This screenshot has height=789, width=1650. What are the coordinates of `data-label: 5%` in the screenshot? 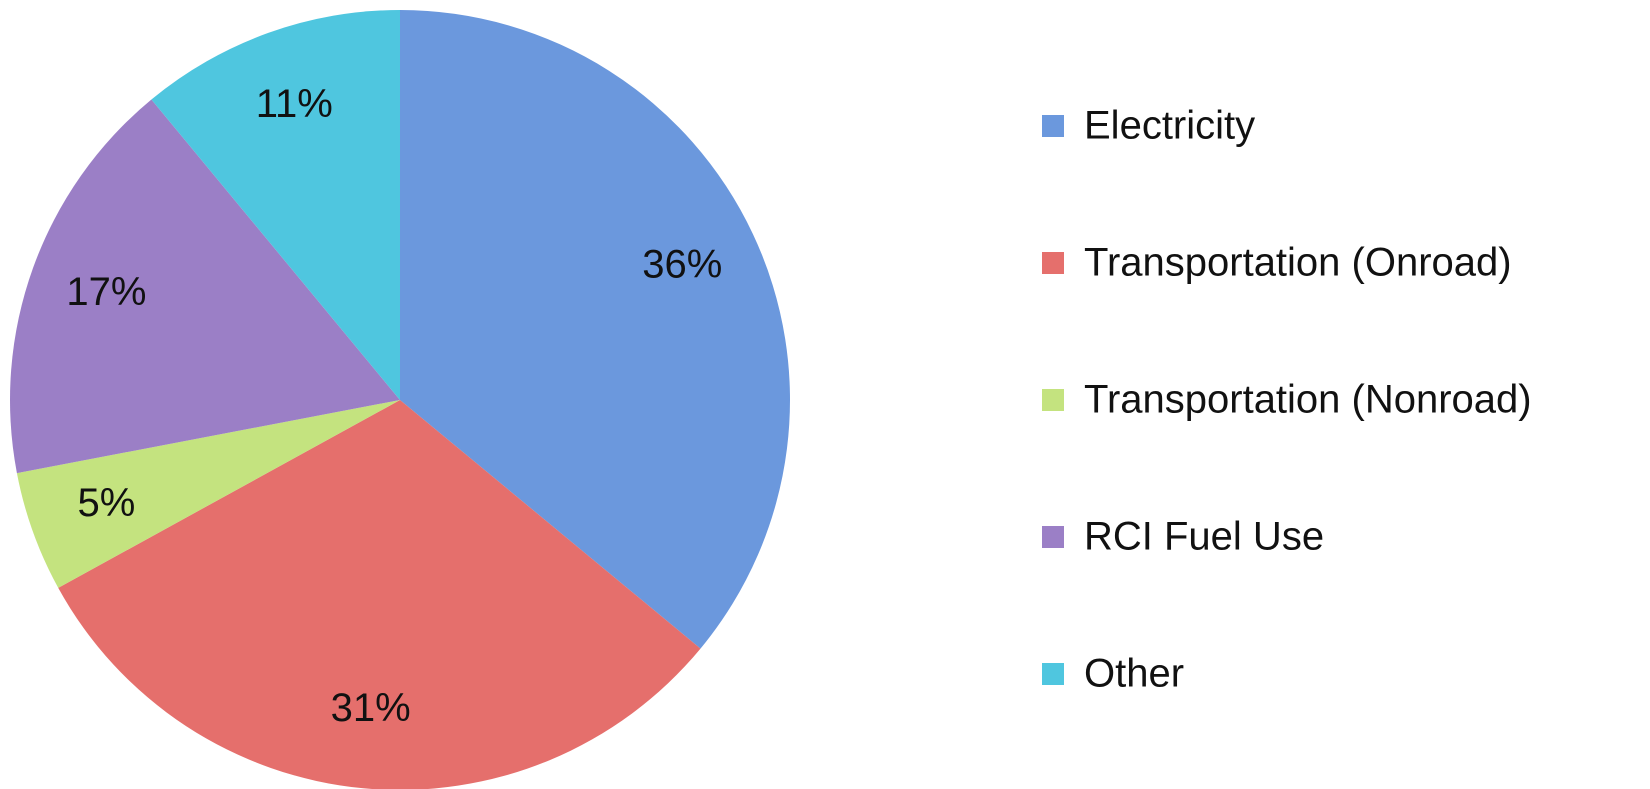 It's located at (107, 503).